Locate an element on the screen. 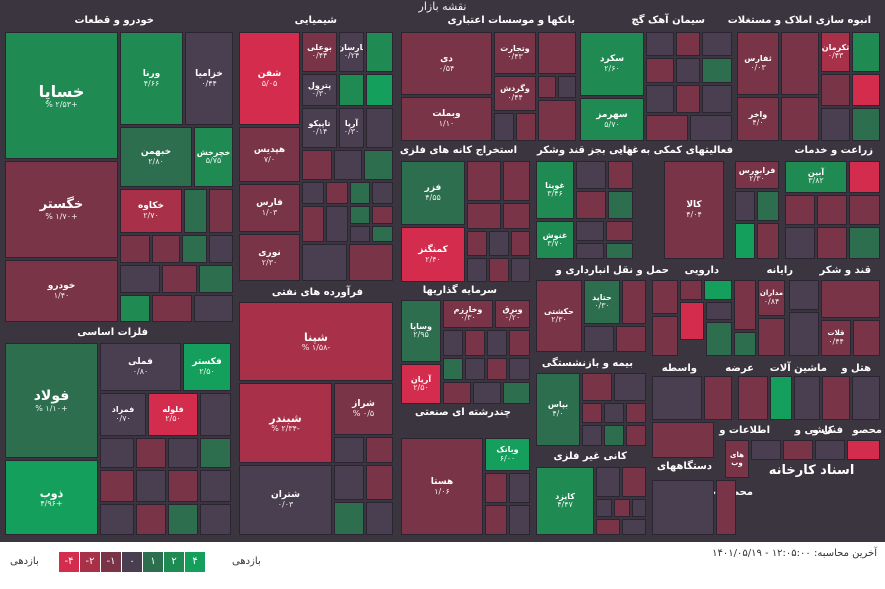 This screenshot has height=589, width=885. tile-kayzed: کایزد ۴/۴۷ is located at coordinates (565, 501).